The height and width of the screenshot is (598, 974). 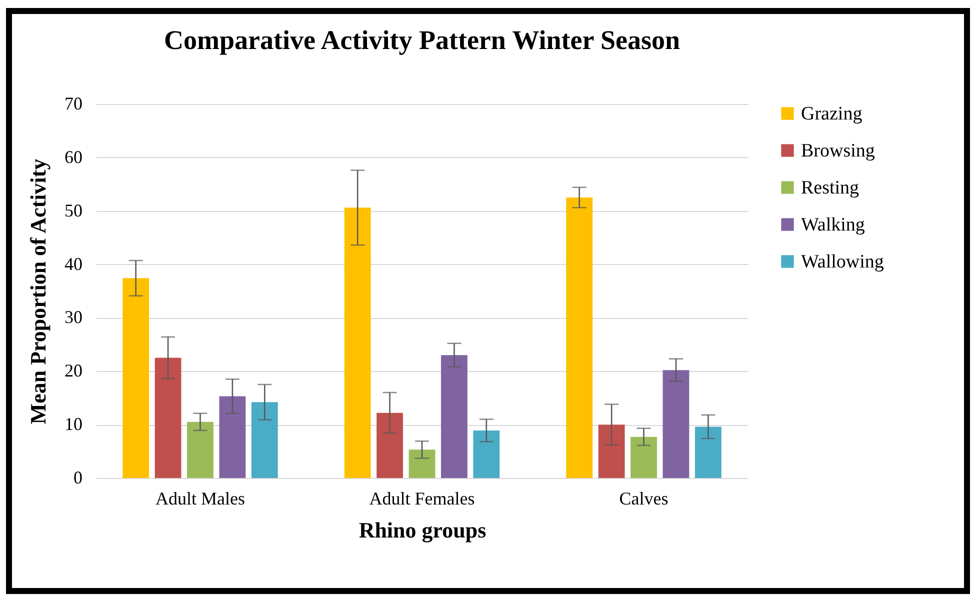 What do you see at coordinates (422, 40) in the screenshot?
I see `chart-title: Comparative Activity Pattern Winter Season` at bounding box center [422, 40].